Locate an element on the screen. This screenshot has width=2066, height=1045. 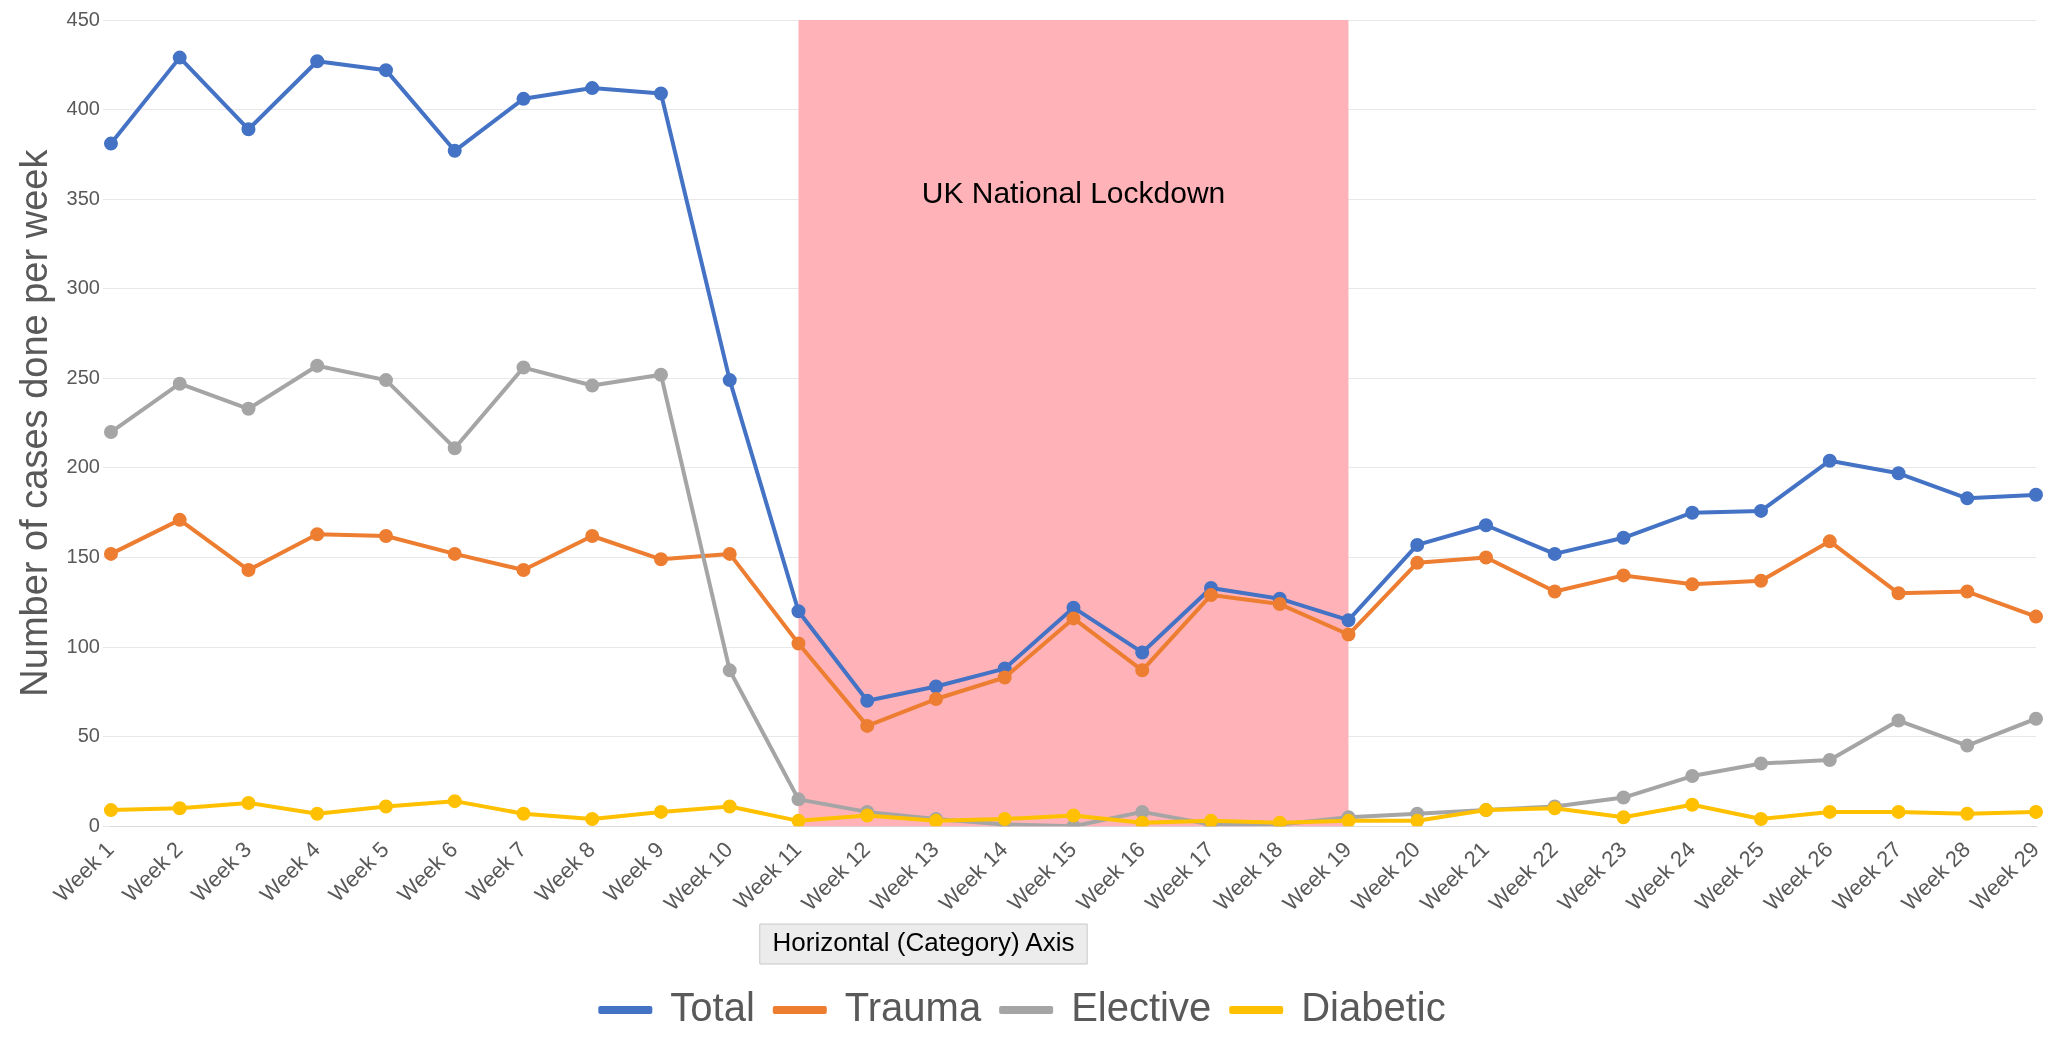
y-tick-label: 250 is located at coordinates (83, 376).